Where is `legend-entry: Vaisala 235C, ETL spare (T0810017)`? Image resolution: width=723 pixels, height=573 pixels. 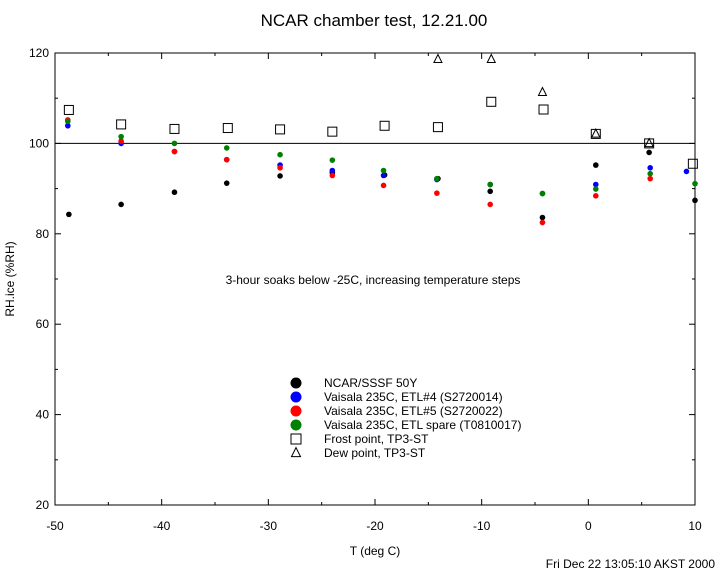
legend-entry: Vaisala 235C, ETL spare (T0810017) is located at coordinates (422, 425).